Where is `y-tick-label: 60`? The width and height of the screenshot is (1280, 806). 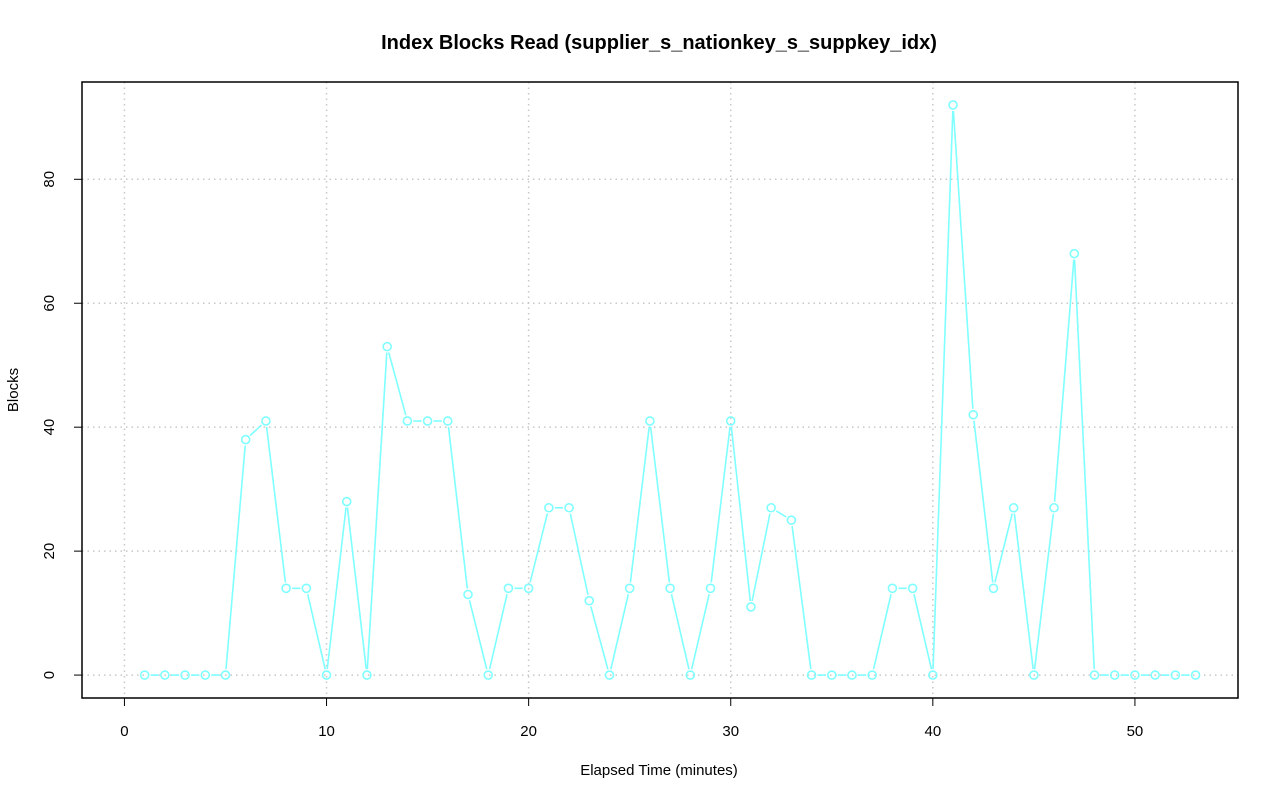
y-tick-label: 60 is located at coordinates (49, 303).